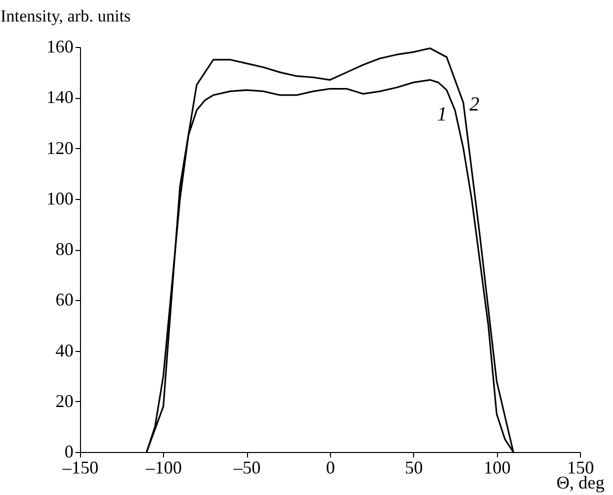 Image resolution: width=613 pixels, height=495 pixels. I want to click on x-tick-label: 0, so click(330, 468).